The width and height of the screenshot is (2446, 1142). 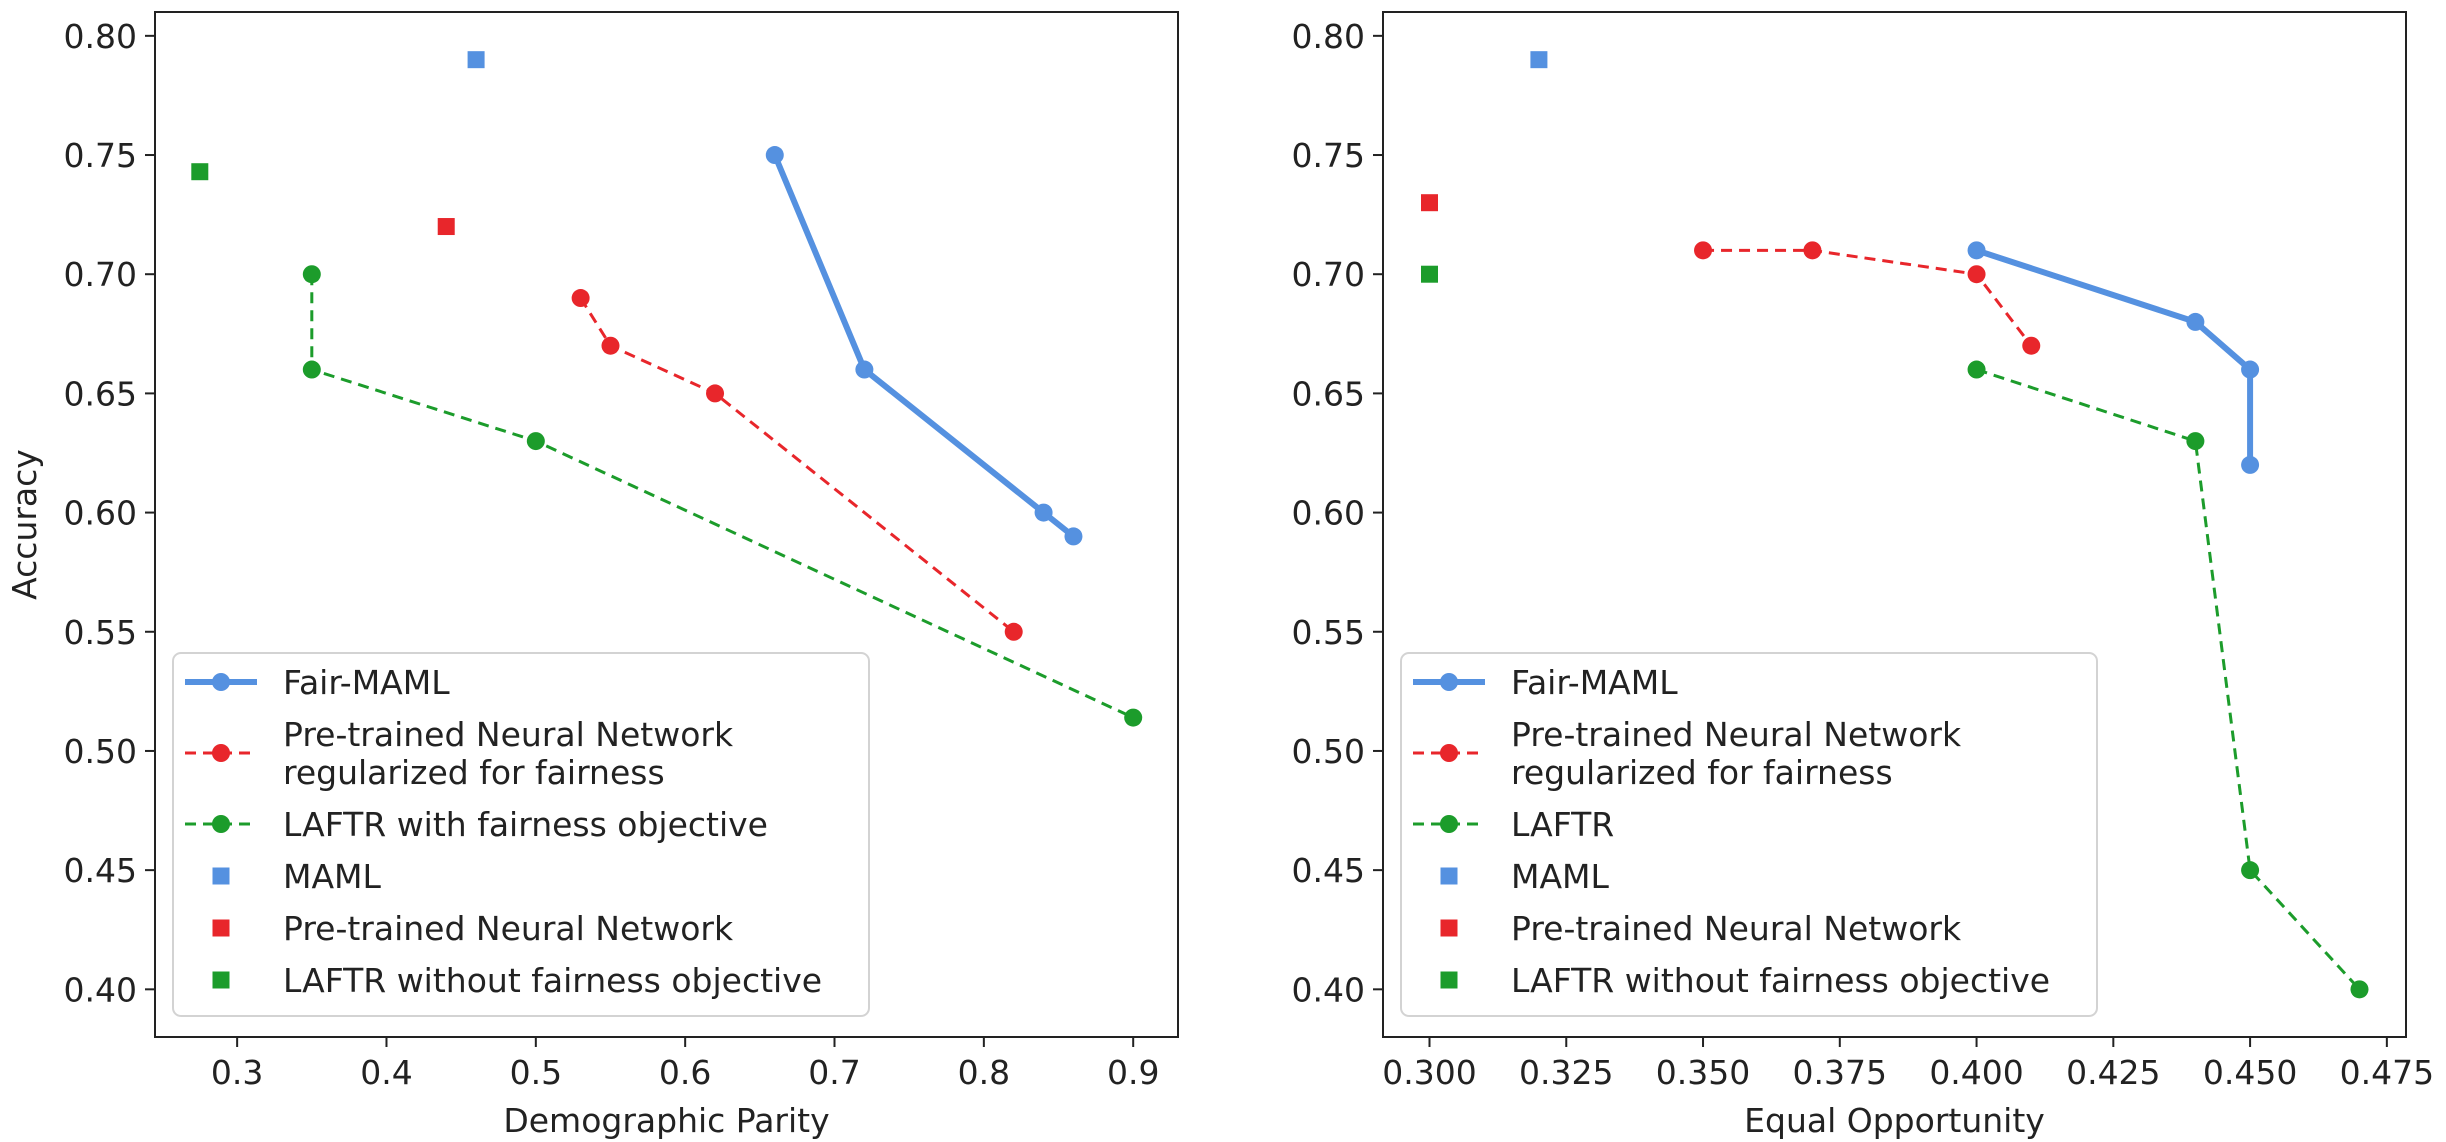 I want to click on legend-box, so click(x=1749, y=834).